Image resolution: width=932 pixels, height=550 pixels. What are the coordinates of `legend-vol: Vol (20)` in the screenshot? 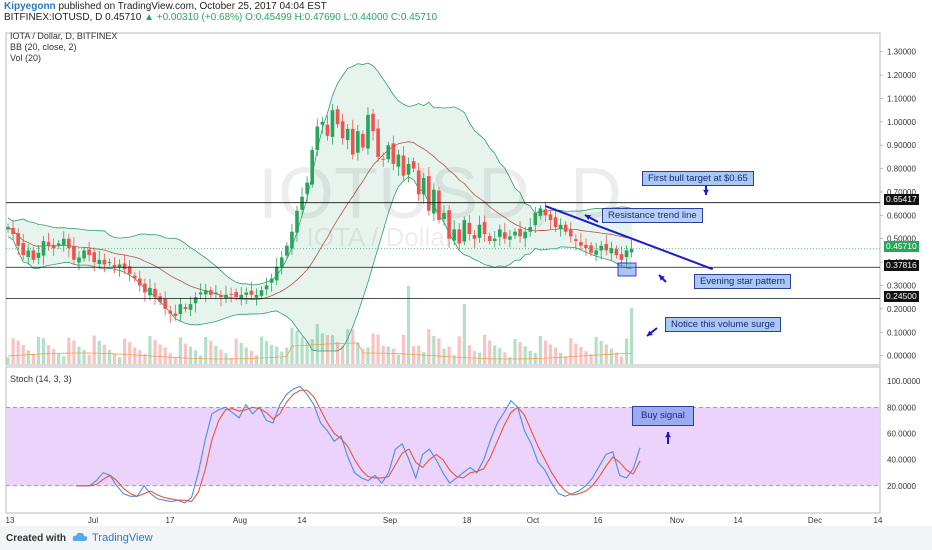 It's located at (26, 58).